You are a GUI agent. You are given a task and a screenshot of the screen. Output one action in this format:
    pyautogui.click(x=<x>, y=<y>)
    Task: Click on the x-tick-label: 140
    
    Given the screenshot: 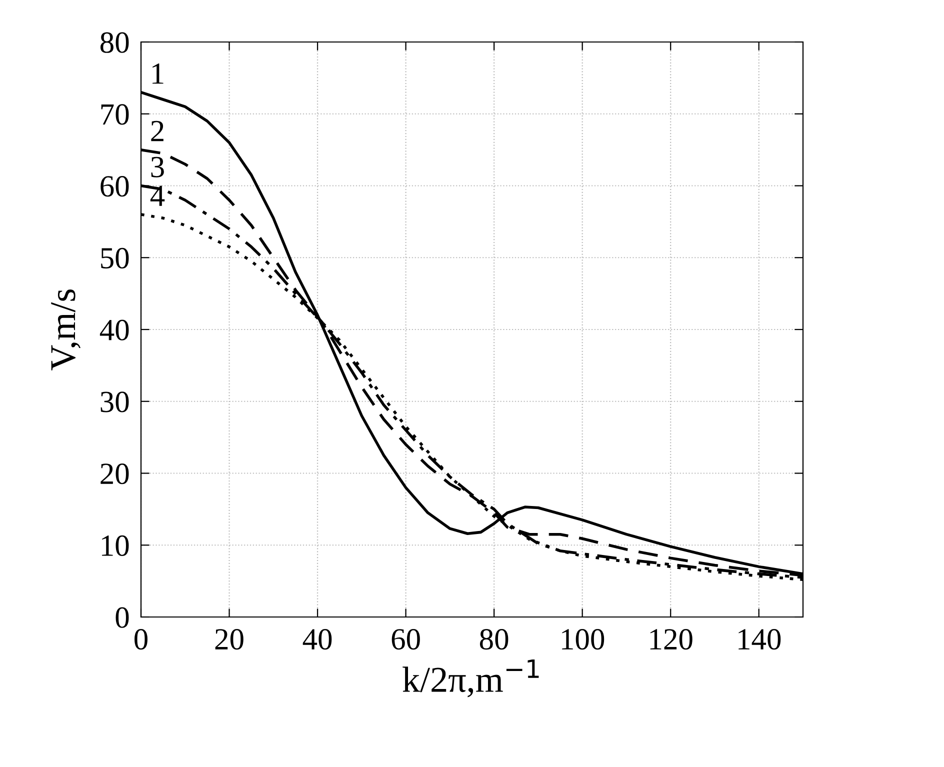 What is the action you would take?
    pyautogui.click(x=759, y=639)
    